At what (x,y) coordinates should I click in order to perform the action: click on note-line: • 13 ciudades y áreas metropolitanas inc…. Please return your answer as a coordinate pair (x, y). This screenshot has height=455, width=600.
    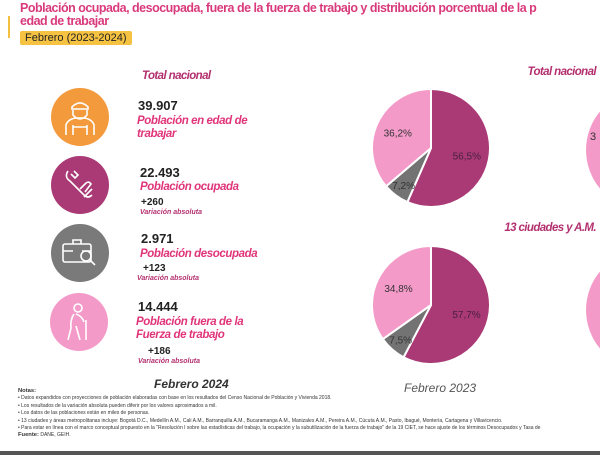
    Looking at the image, I should click on (260, 420).